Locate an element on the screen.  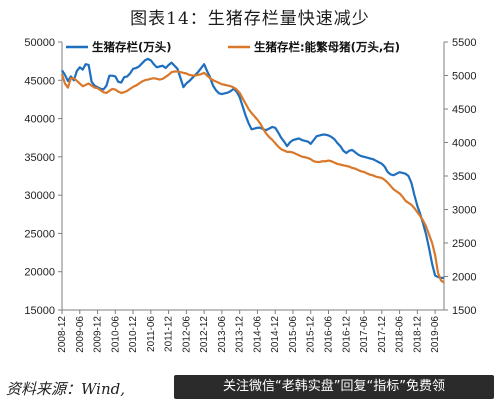
x-tick-label: 2011-06 is located at coordinates (151, 334).